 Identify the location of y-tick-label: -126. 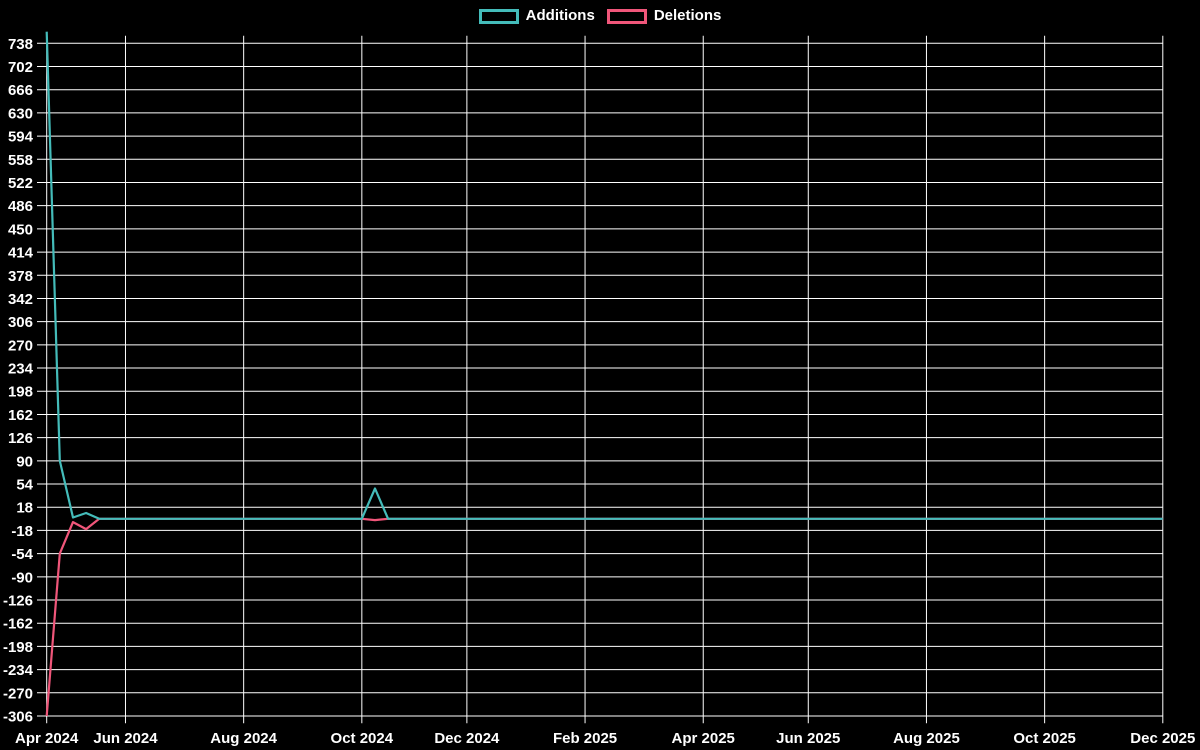
(18, 601).